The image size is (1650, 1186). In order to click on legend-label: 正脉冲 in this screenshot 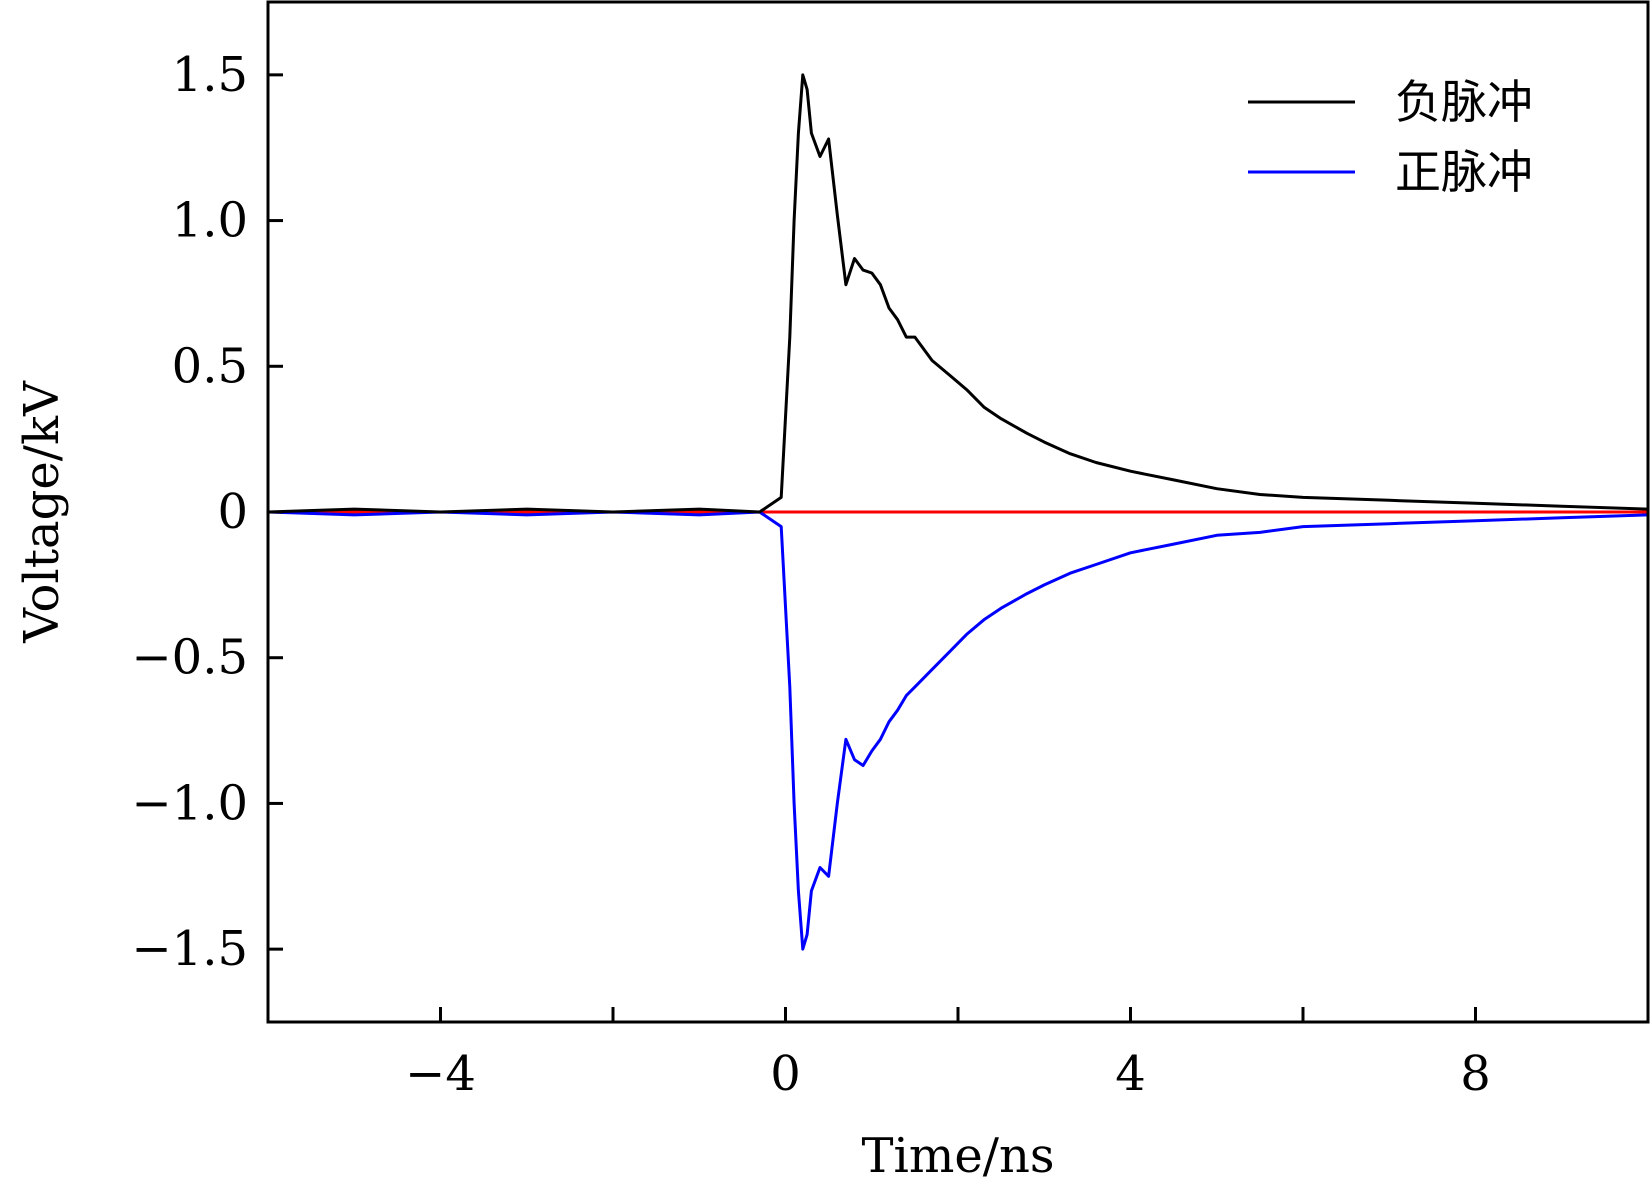, I will do `click(1464, 172)`.